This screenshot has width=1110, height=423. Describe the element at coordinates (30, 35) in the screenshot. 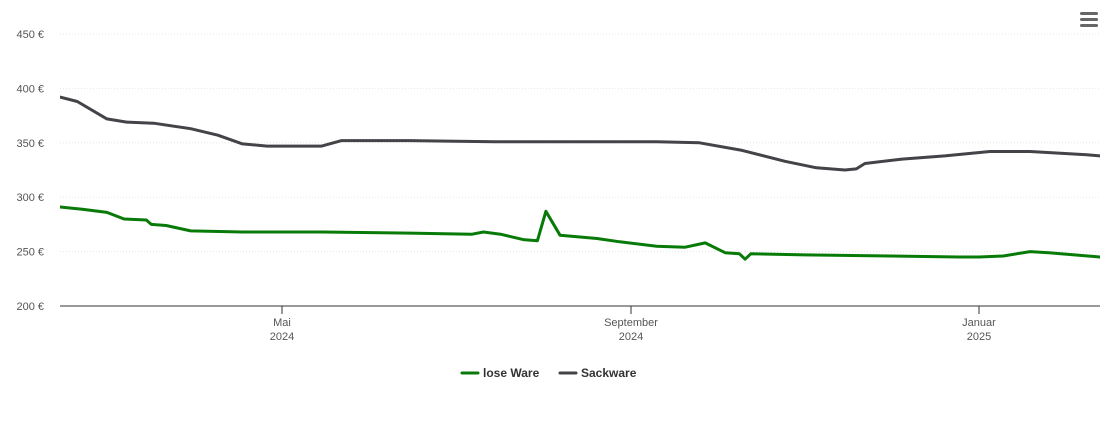

I see `y-tick-label: 450 €` at that location.